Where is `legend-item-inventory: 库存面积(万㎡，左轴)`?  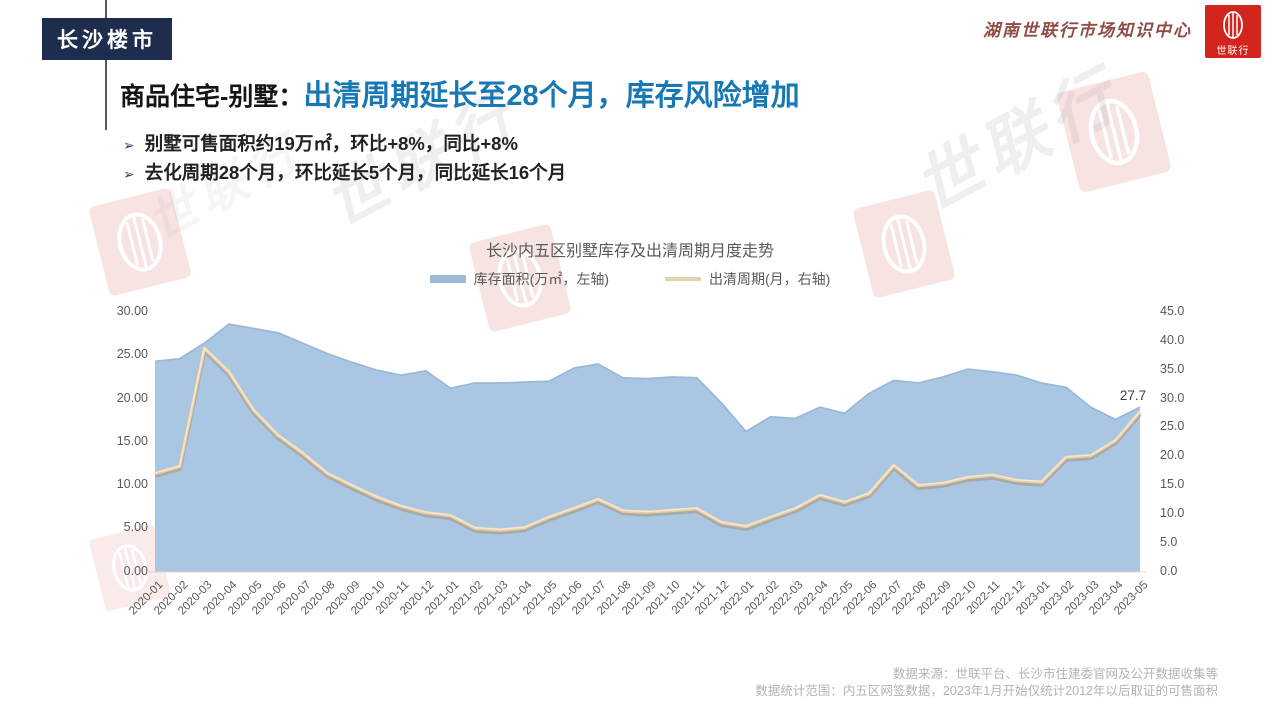
legend-item-inventory: 库存面积(万㎡，左轴) is located at coordinates (519, 279).